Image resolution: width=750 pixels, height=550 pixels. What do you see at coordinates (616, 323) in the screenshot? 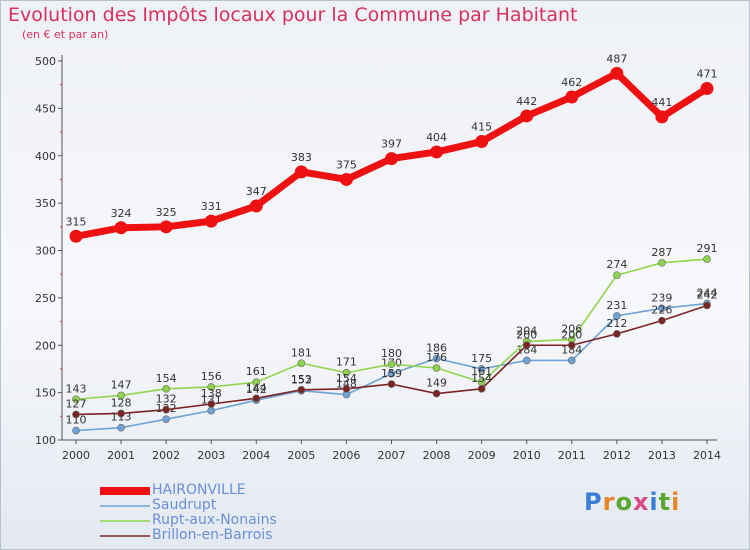
I see `data-label: 212` at bounding box center [616, 323].